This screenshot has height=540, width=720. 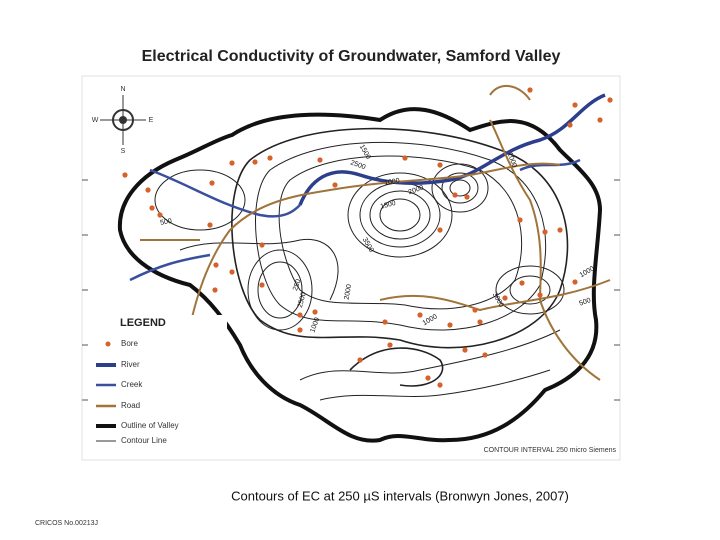 What do you see at coordinates (550, 450) in the screenshot?
I see `contour-note: CONTOUR INTERVAL 250 micro Siemens` at bounding box center [550, 450].